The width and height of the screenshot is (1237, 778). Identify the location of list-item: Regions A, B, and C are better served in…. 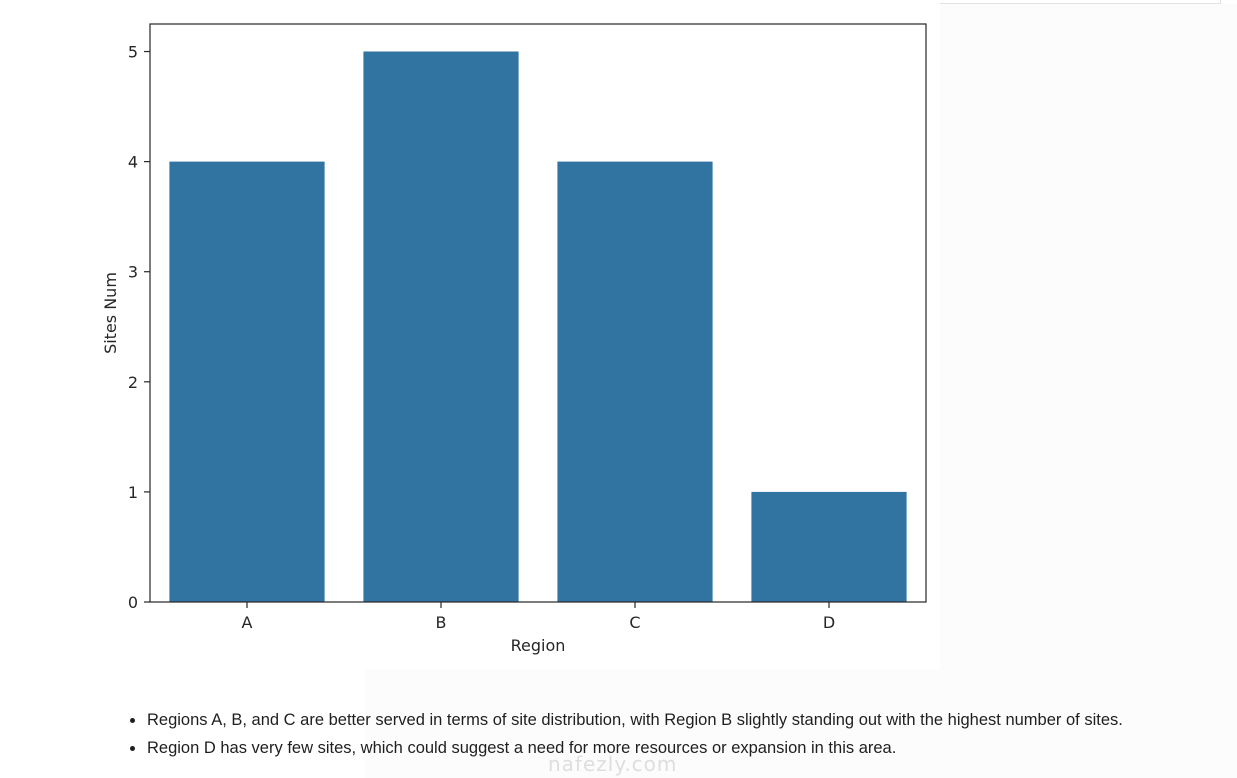
(634, 720).